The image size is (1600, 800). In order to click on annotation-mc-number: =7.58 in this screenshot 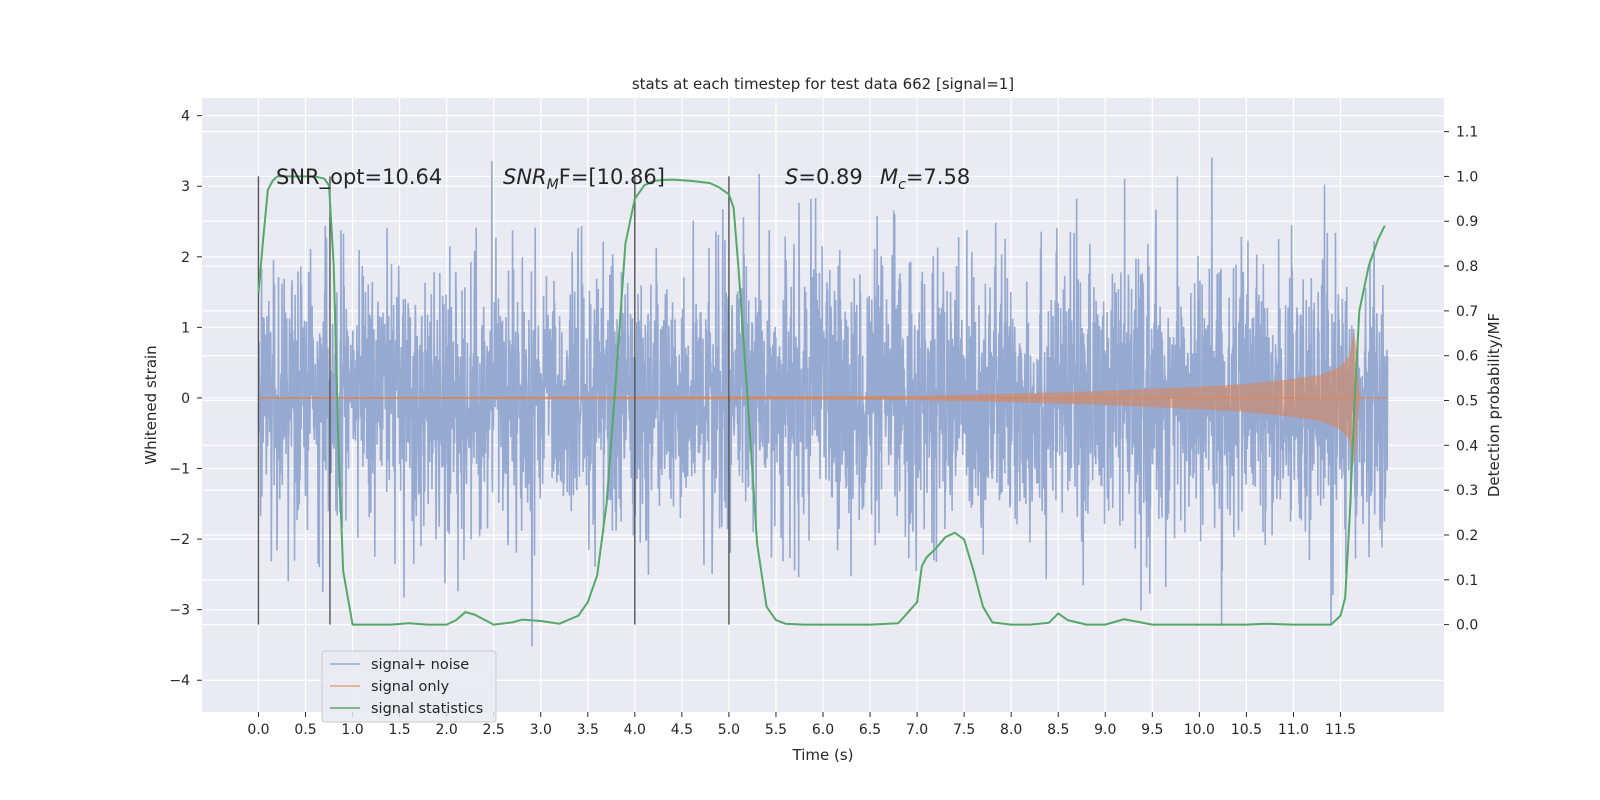, I will do `click(938, 177)`.